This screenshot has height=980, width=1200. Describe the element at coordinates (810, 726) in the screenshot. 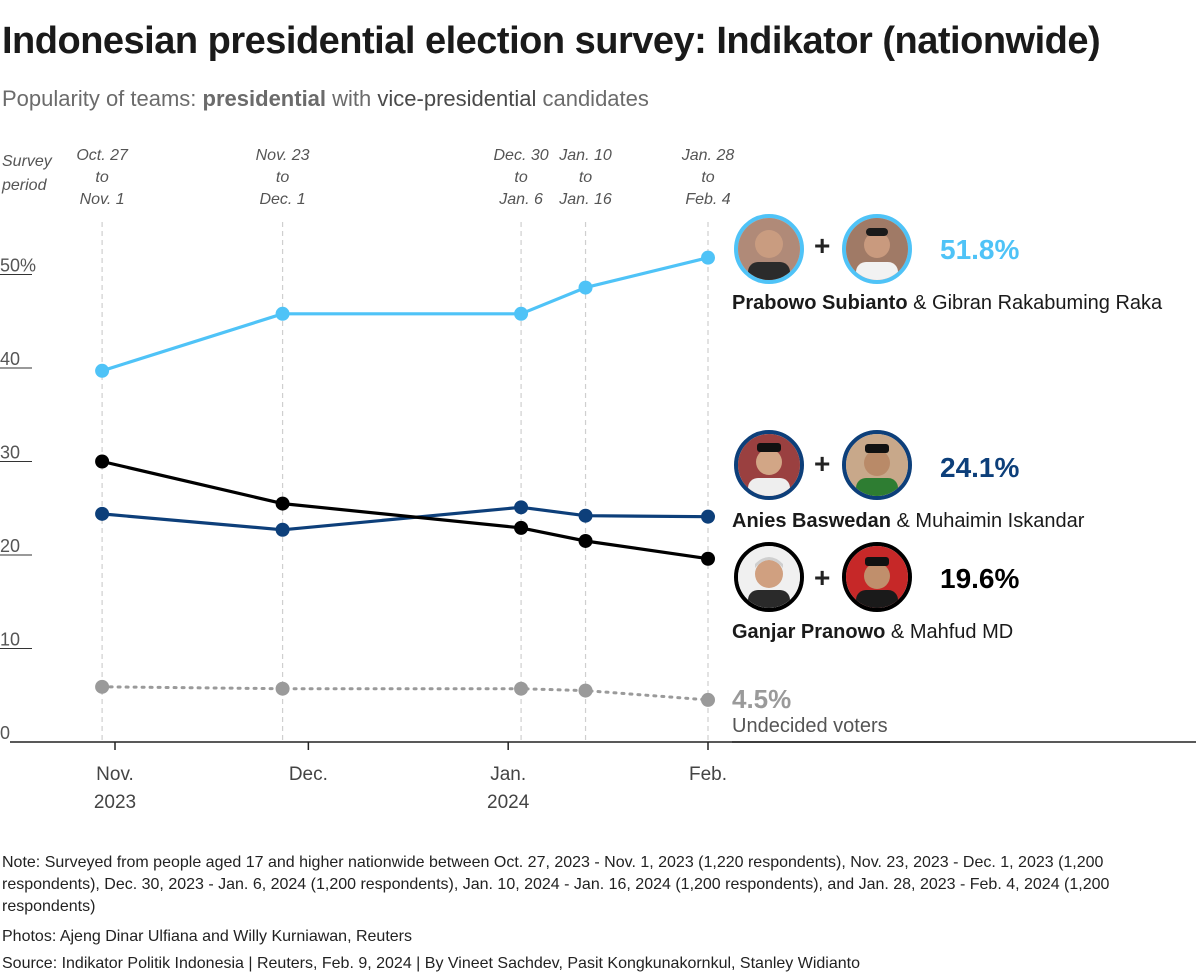

I see `undecided-label: Undecided voters` at that location.